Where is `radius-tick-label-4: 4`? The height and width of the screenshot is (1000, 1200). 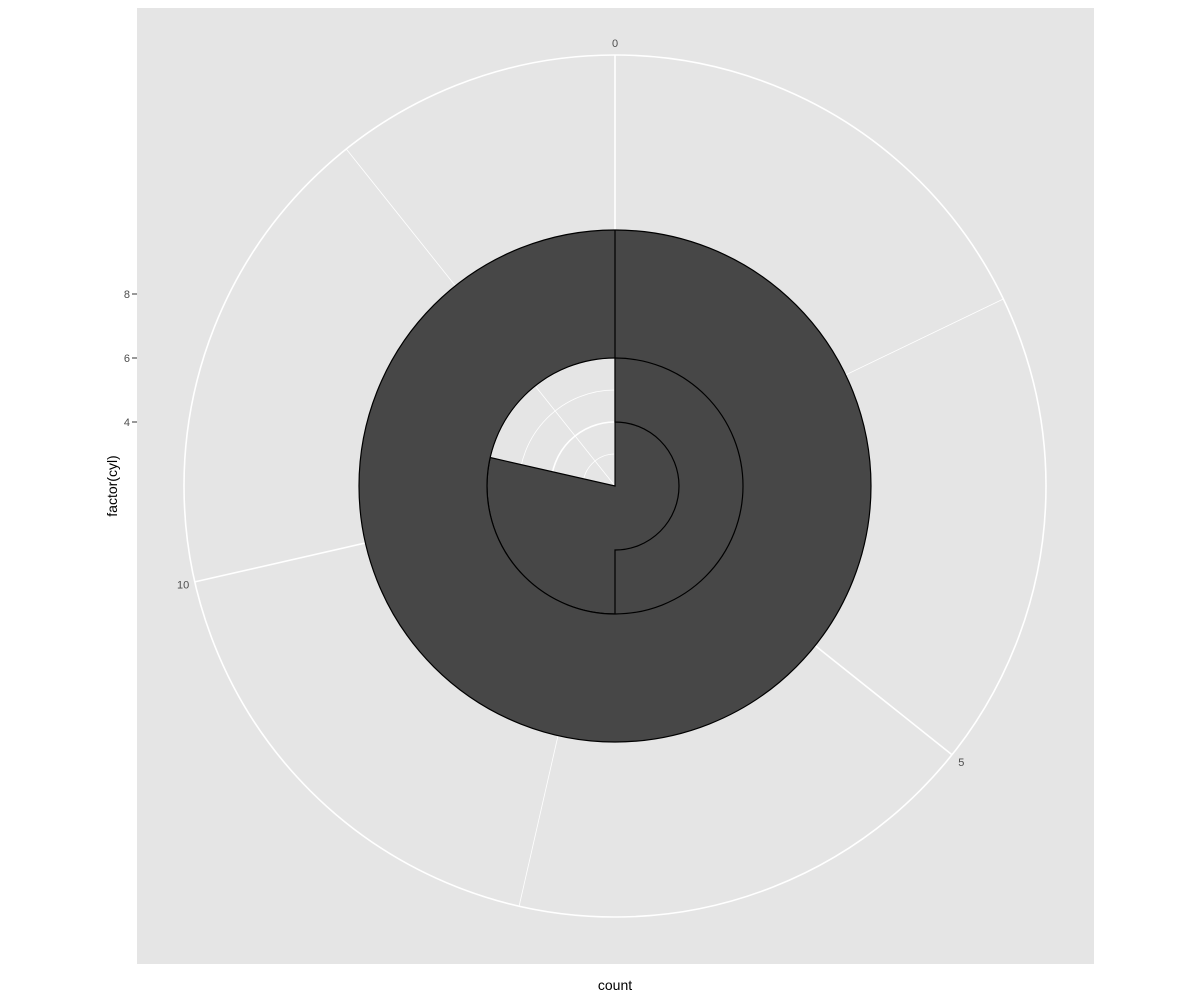
radius-tick-label-4: 4 is located at coordinates (127, 423).